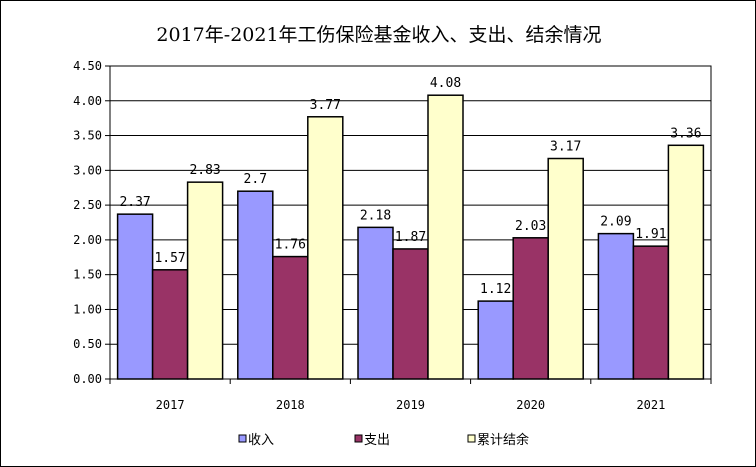 This screenshot has height=467, width=756. Describe the element at coordinates (87, 275) in the screenshot. I see `y-tick-label: 1.50` at that location.